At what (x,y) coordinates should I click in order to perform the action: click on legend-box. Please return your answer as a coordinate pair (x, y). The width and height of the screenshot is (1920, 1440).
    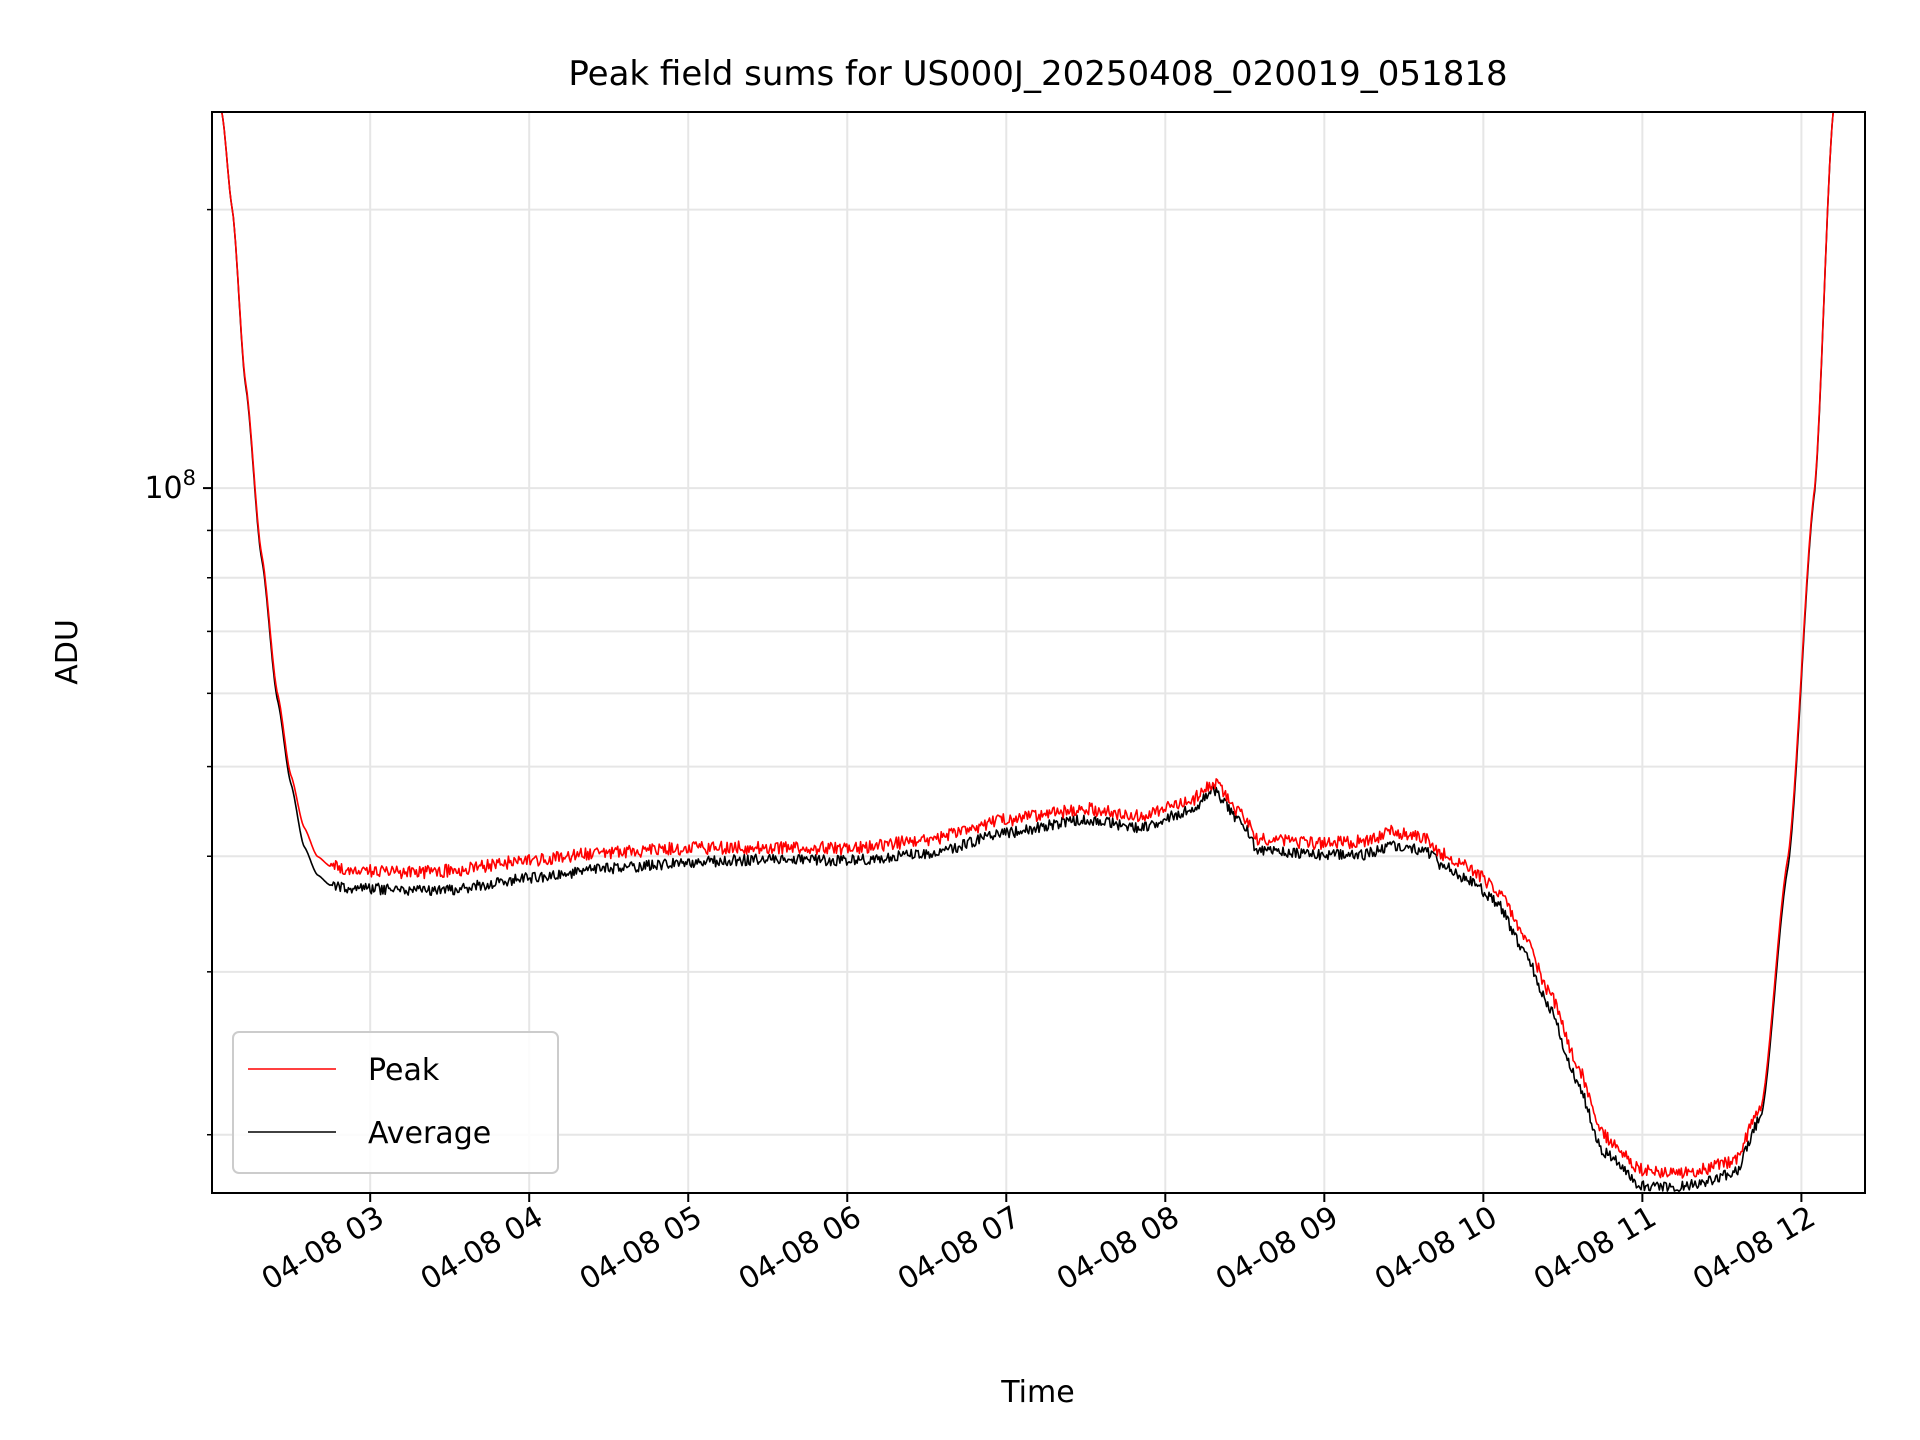
    Looking at the image, I should click on (395, 1102).